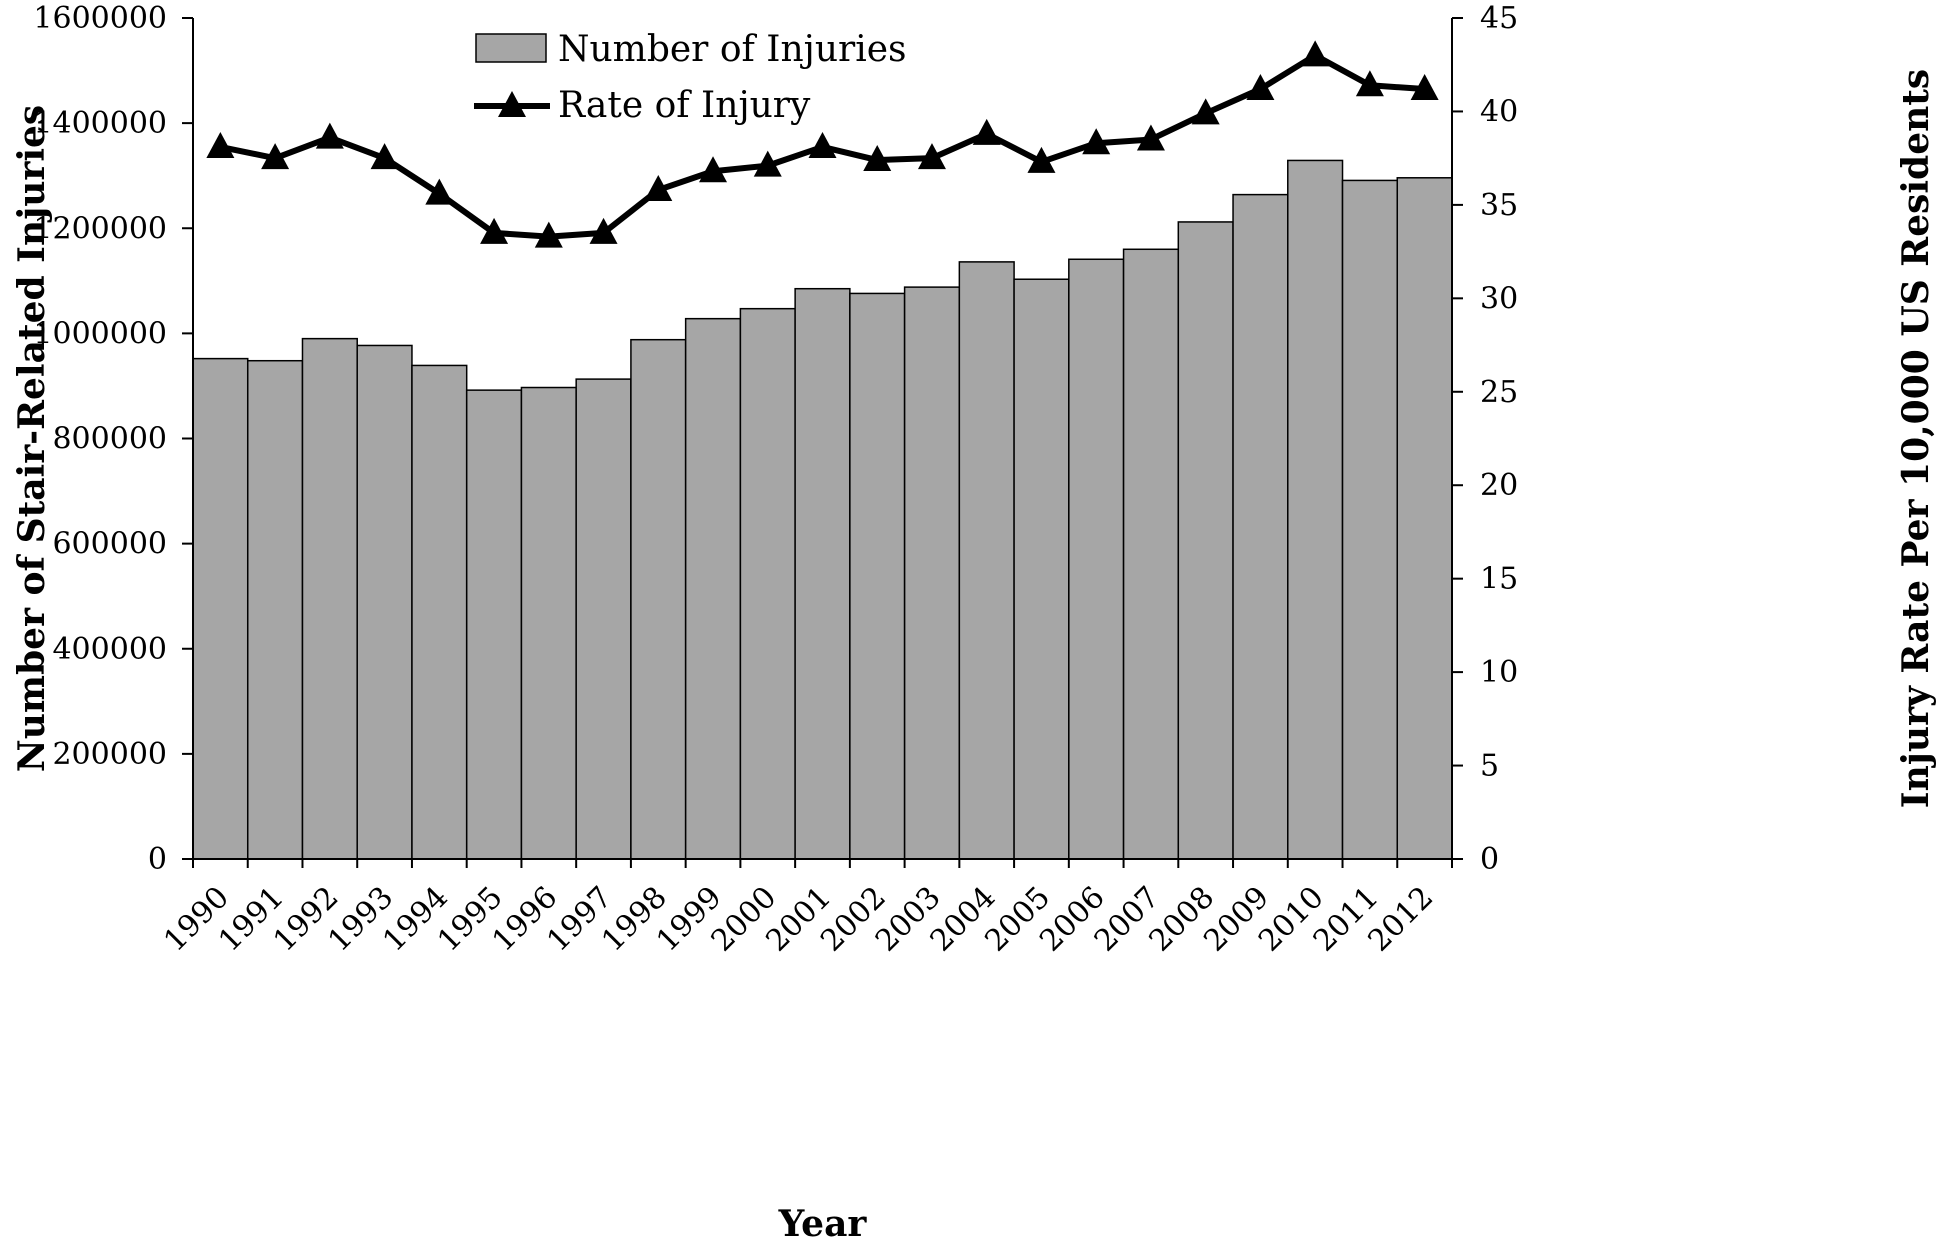  I want to click on y2-tick-label: 35, so click(1499, 205).